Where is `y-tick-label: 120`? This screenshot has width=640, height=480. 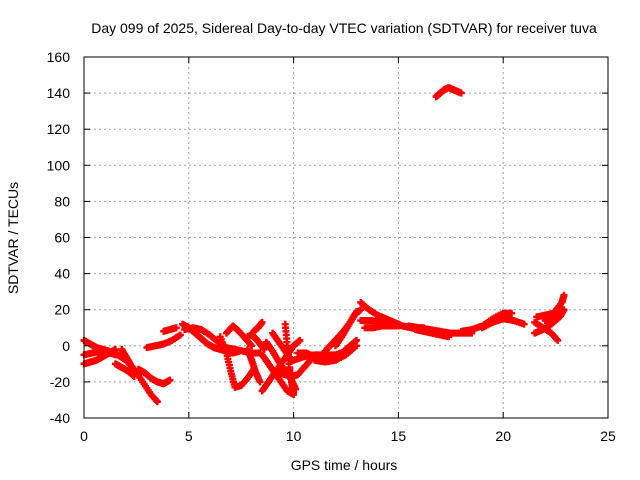
y-tick-label: 120 is located at coordinates (59, 129).